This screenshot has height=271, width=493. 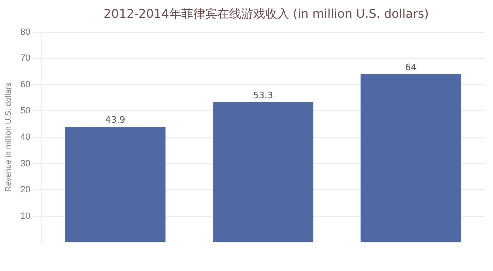 What do you see at coordinates (25, 111) in the screenshot?
I see `y-tick-label: 50` at bounding box center [25, 111].